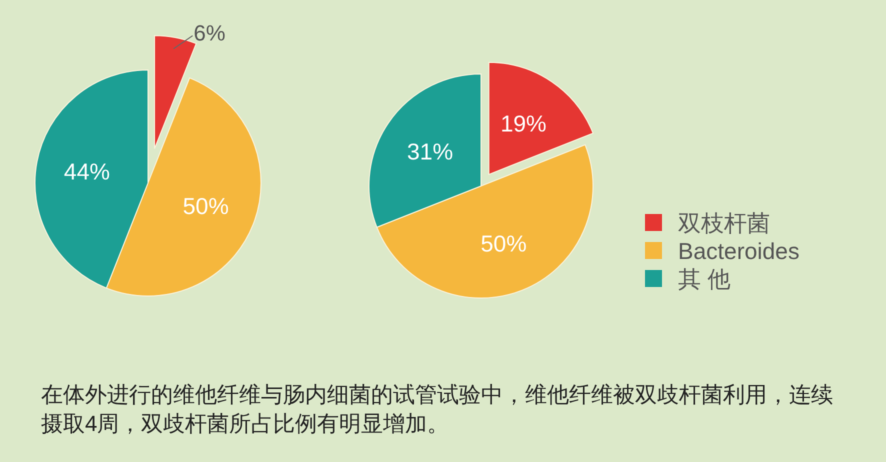  I want to click on legend-label: Bacteroides, so click(739, 251).